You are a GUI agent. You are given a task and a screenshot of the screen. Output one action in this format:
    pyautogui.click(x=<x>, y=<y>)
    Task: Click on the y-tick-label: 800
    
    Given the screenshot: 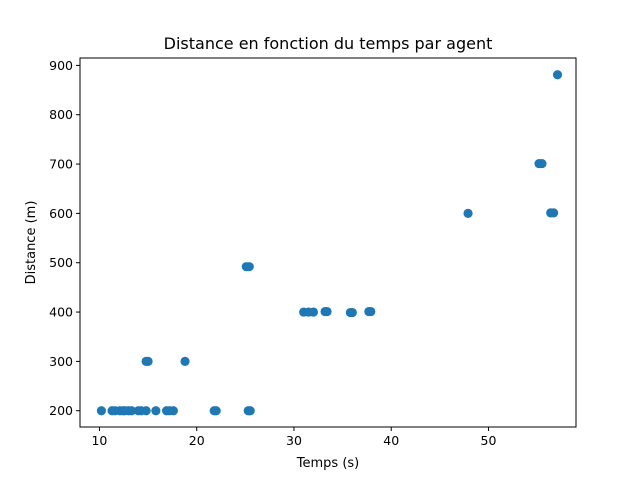 What is the action you would take?
    pyautogui.click(x=61, y=114)
    